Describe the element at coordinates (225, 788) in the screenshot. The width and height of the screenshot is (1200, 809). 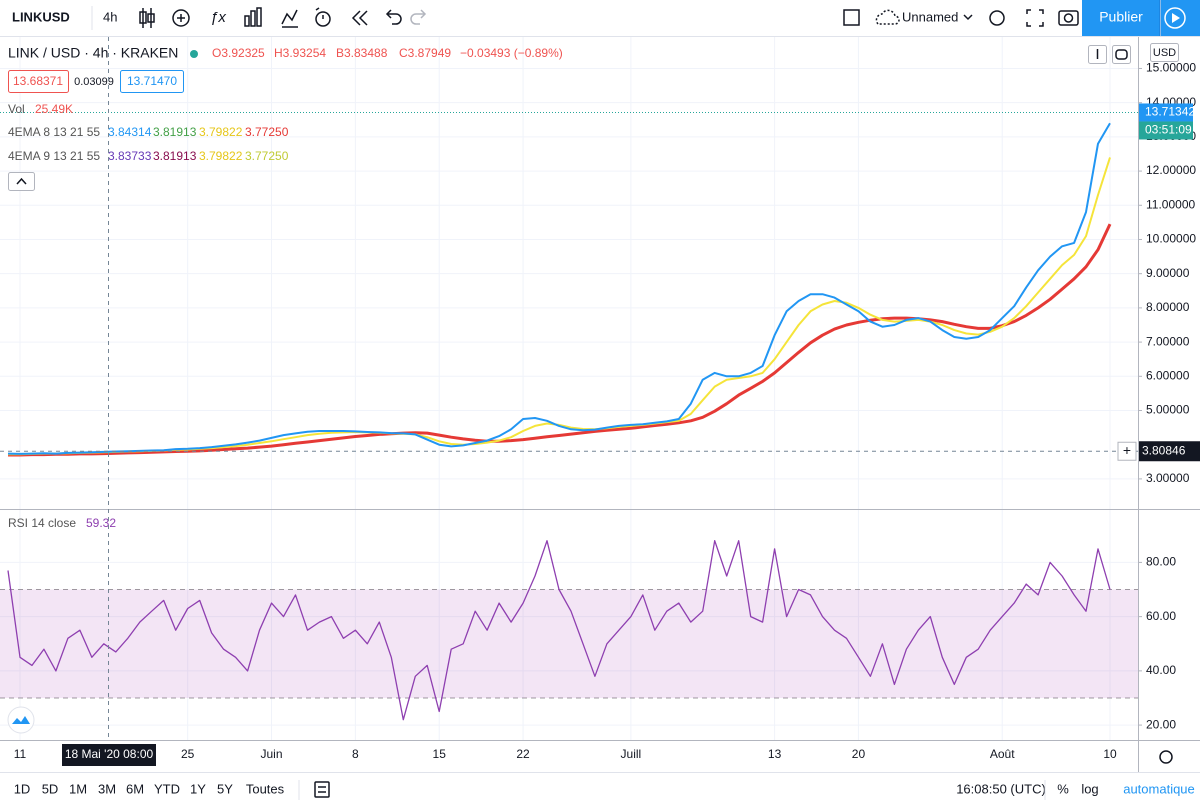
I see `range-button: 5Y` at that location.